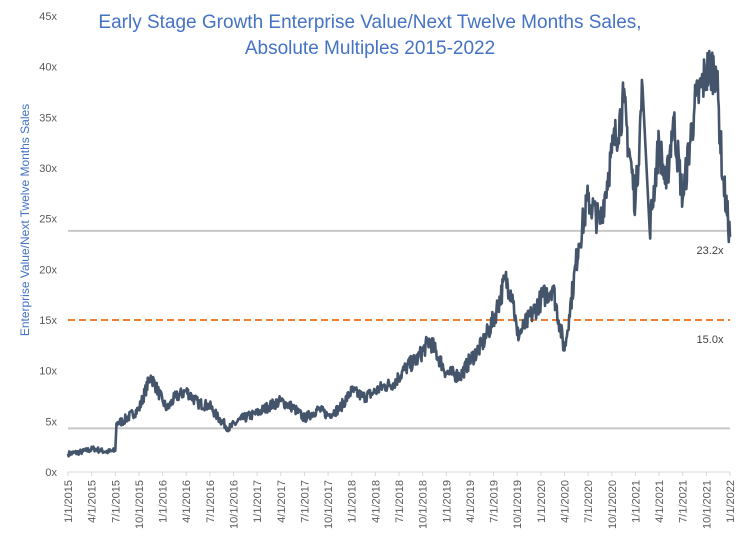 This screenshot has width=744, height=544. What do you see at coordinates (51, 422) in the screenshot?
I see `y-tick-label: 5x` at bounding box center [51, 422].